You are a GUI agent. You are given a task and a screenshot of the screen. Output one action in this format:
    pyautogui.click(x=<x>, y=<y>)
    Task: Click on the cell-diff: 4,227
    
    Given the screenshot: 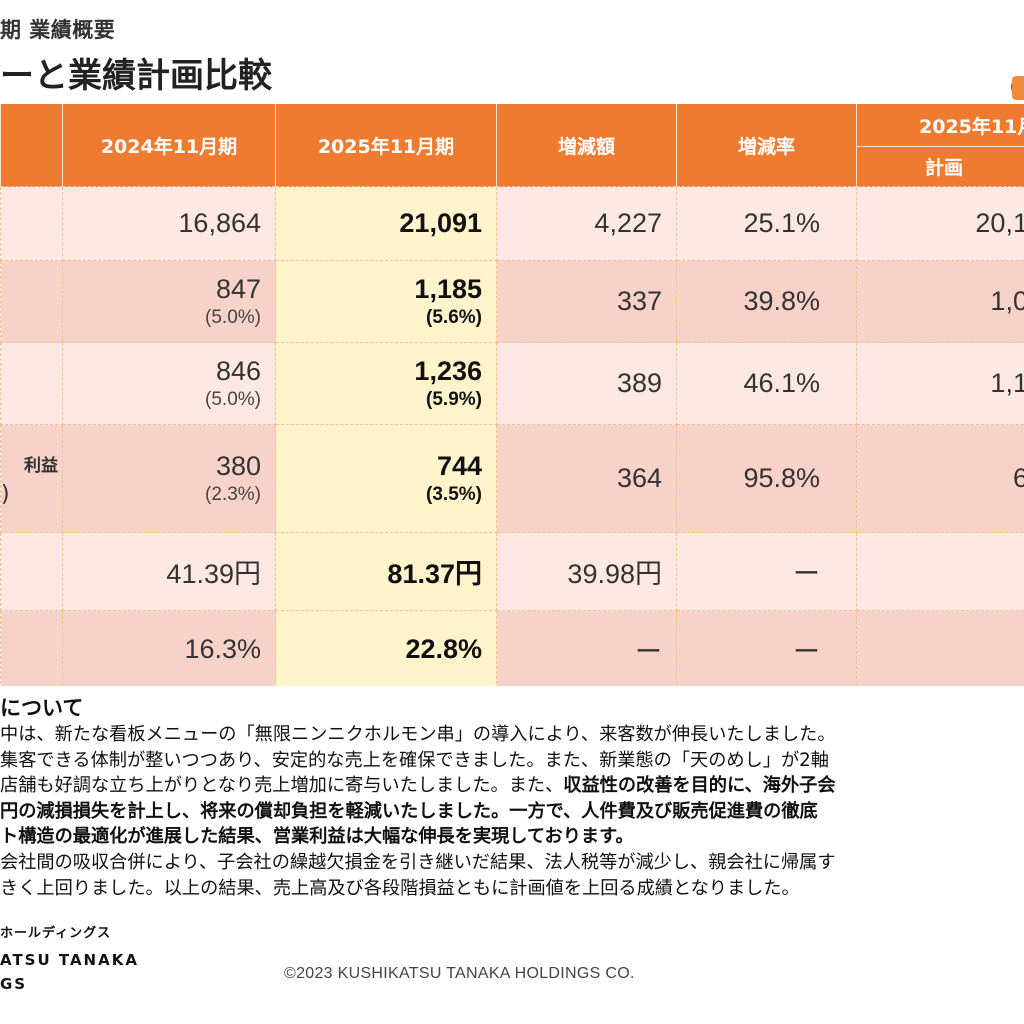 What is the action you would take?
    pyautogui.click(x=586, y=223)
    